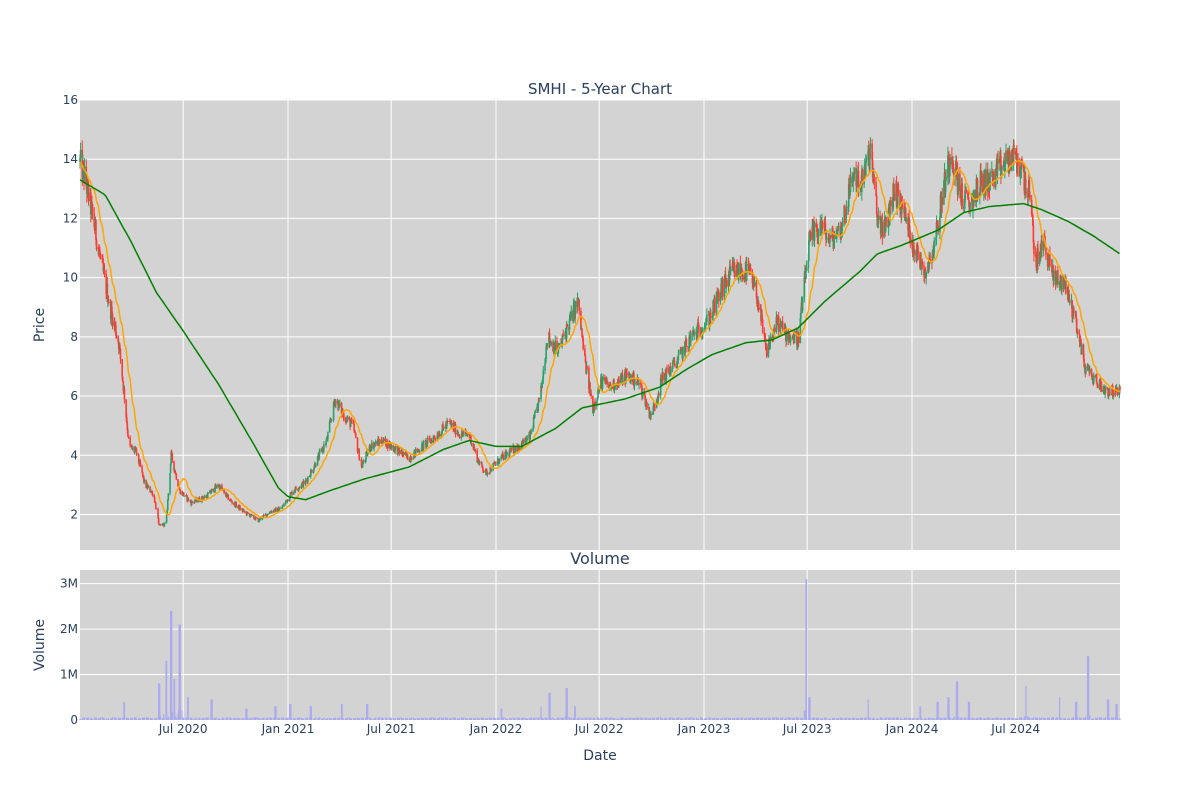  Describe the element at coordinates (70, 218) in the screenshot. I see `price-tick-label: 12` at that location.